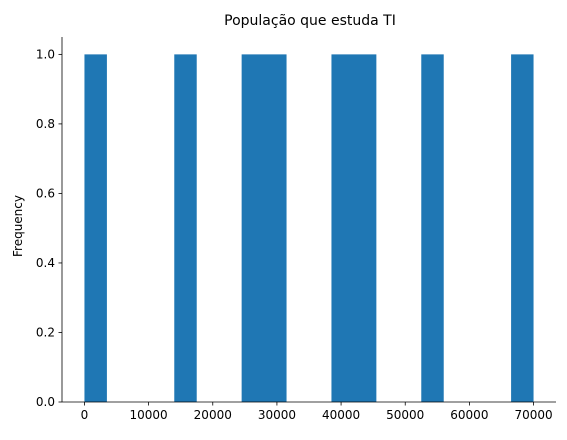 The width and height of the screenshot is (567, 440). Describe the element at coordinates (149, 415) in the screenshot. I see `x-tick-label: 10000` at that location.